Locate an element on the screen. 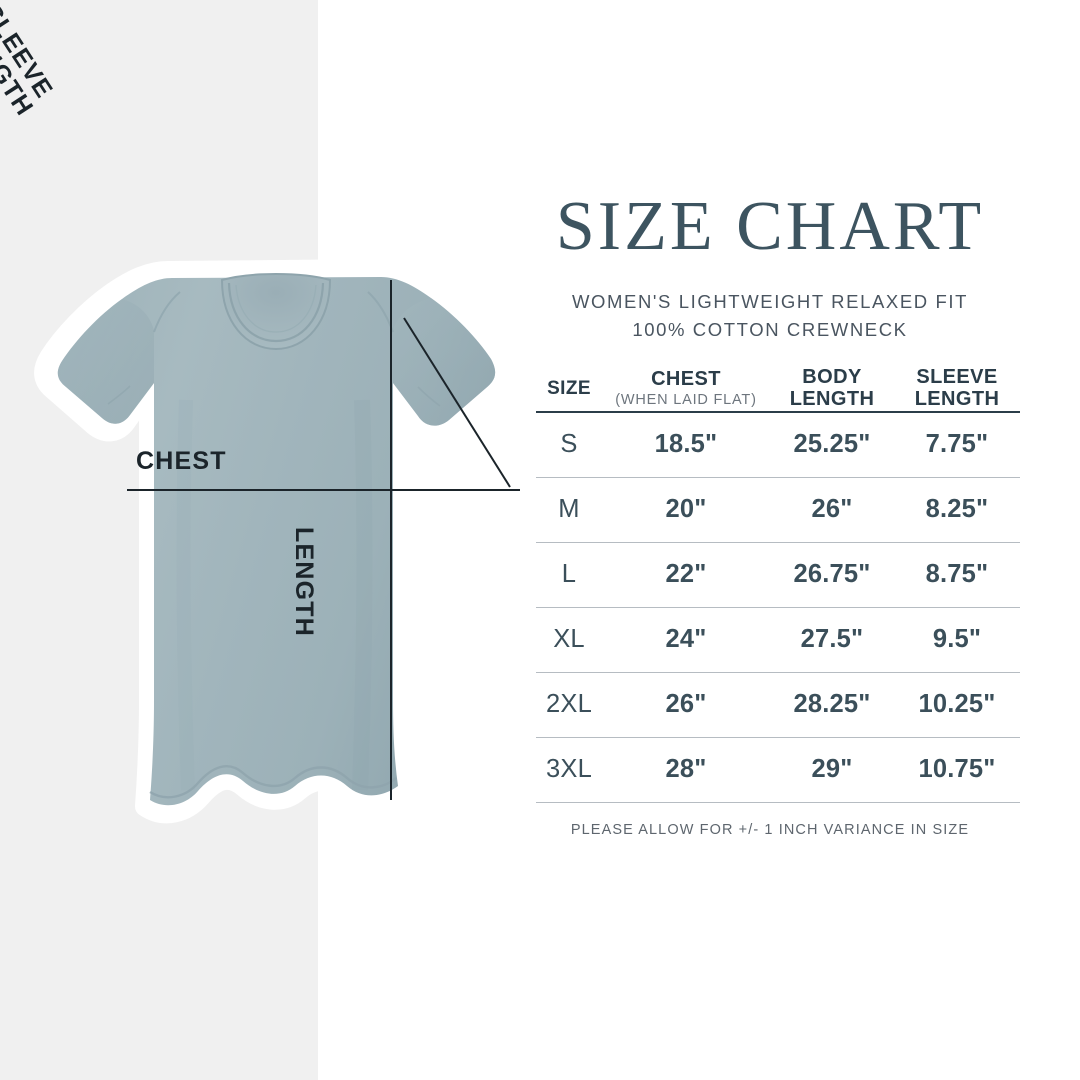 This screenshot has height=1080, width=1080. column-header-size: SIZE is located at coordinates (569, 389).